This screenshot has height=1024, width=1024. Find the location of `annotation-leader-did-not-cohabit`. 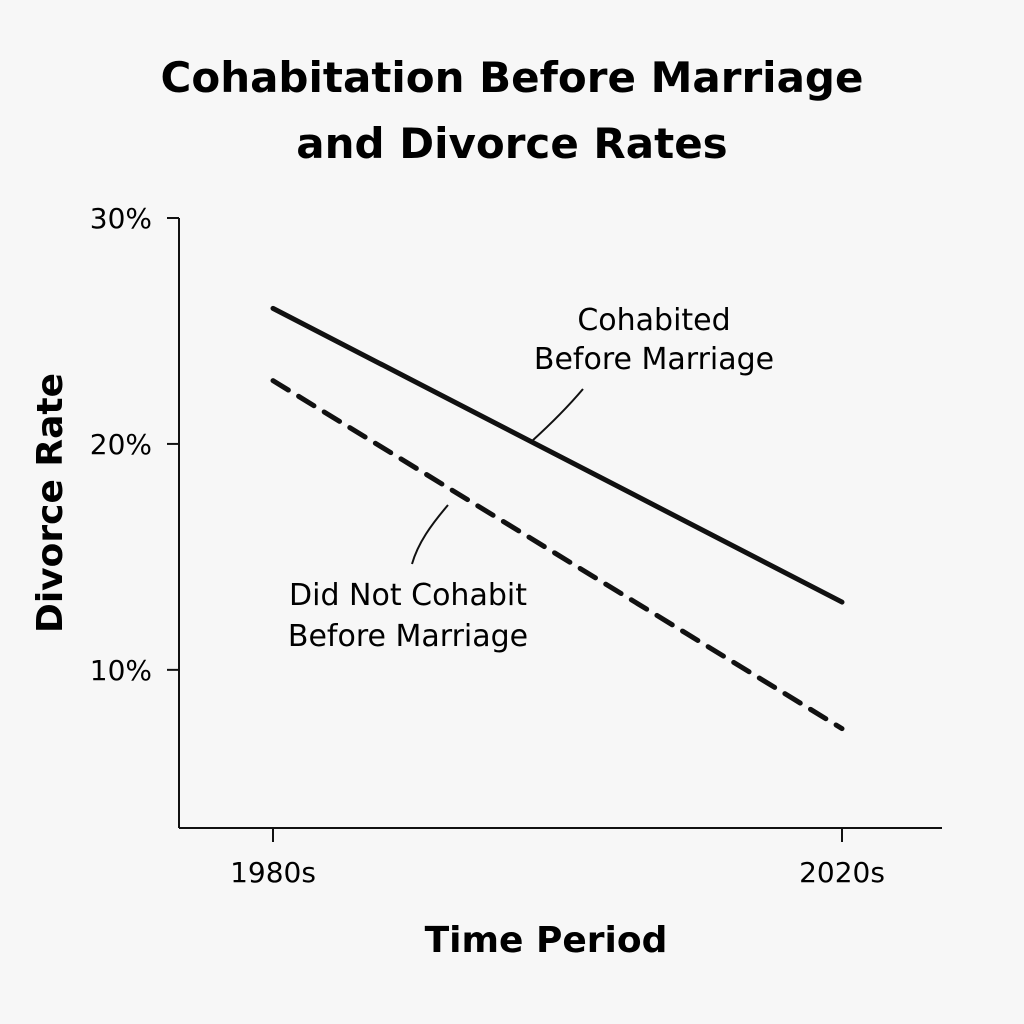

annotation-leader-did-not-cohabit is located at coordinates (430, 534).